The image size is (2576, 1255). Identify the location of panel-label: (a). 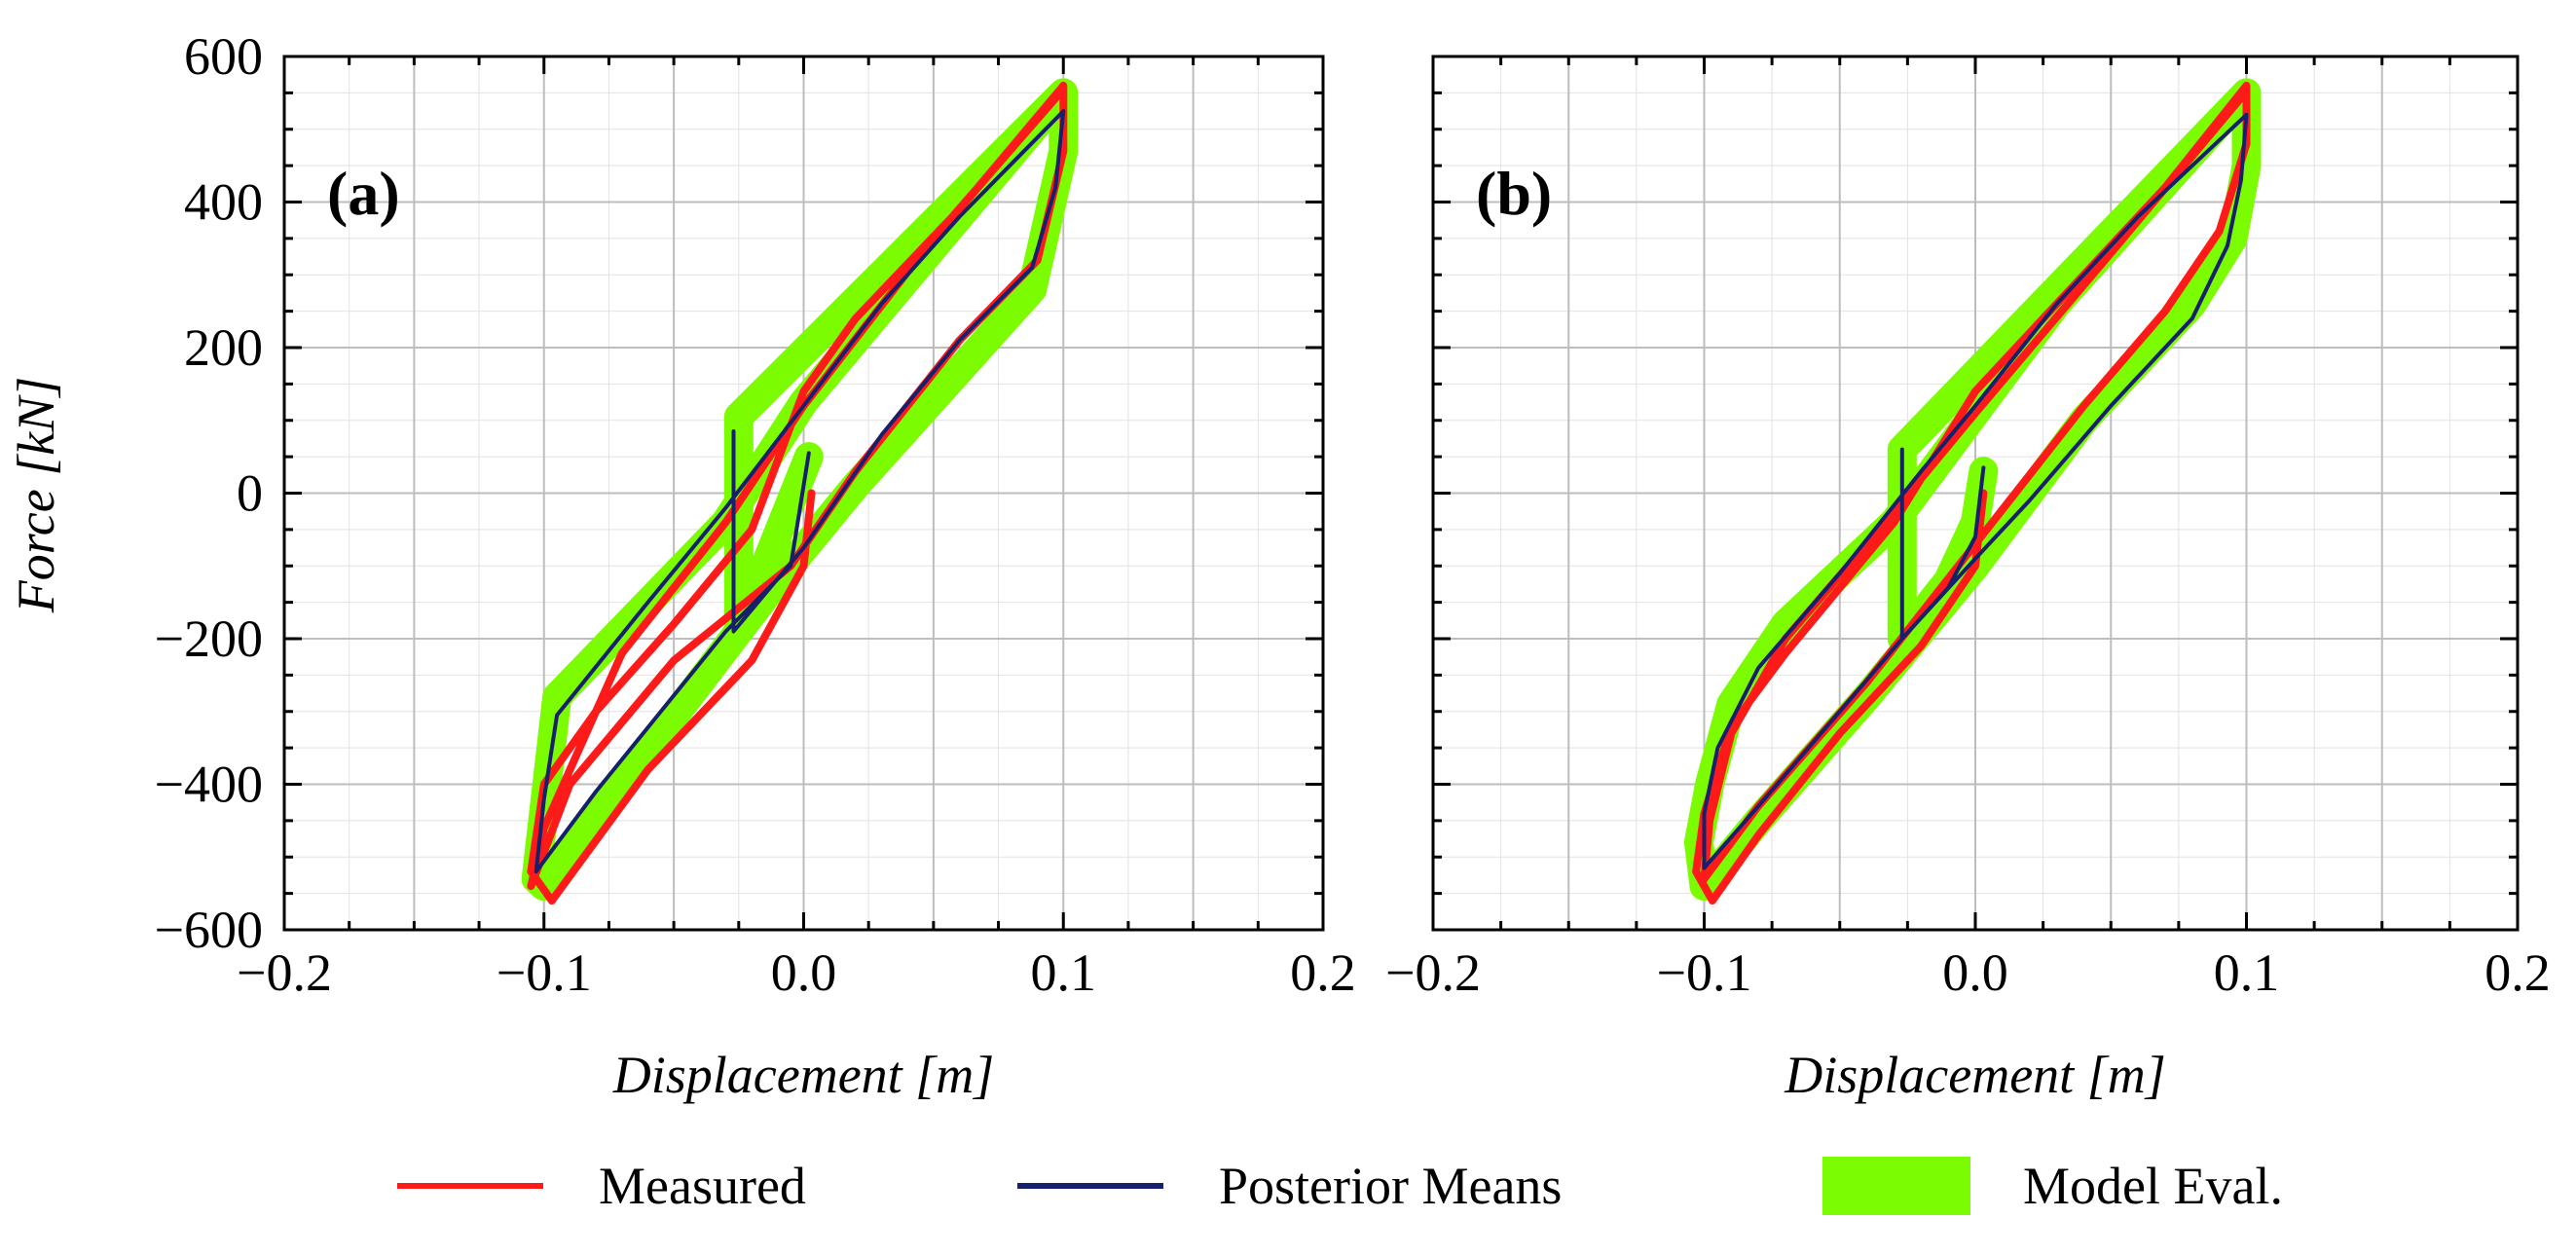
(363, 194).